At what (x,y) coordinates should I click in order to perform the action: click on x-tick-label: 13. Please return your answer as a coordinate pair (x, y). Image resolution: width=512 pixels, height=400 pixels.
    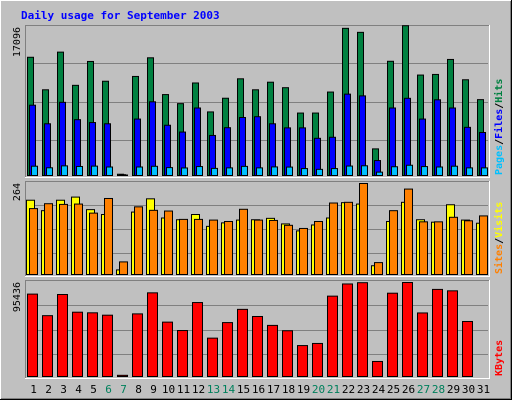
    Looking at the image, I should click on (213, 389).